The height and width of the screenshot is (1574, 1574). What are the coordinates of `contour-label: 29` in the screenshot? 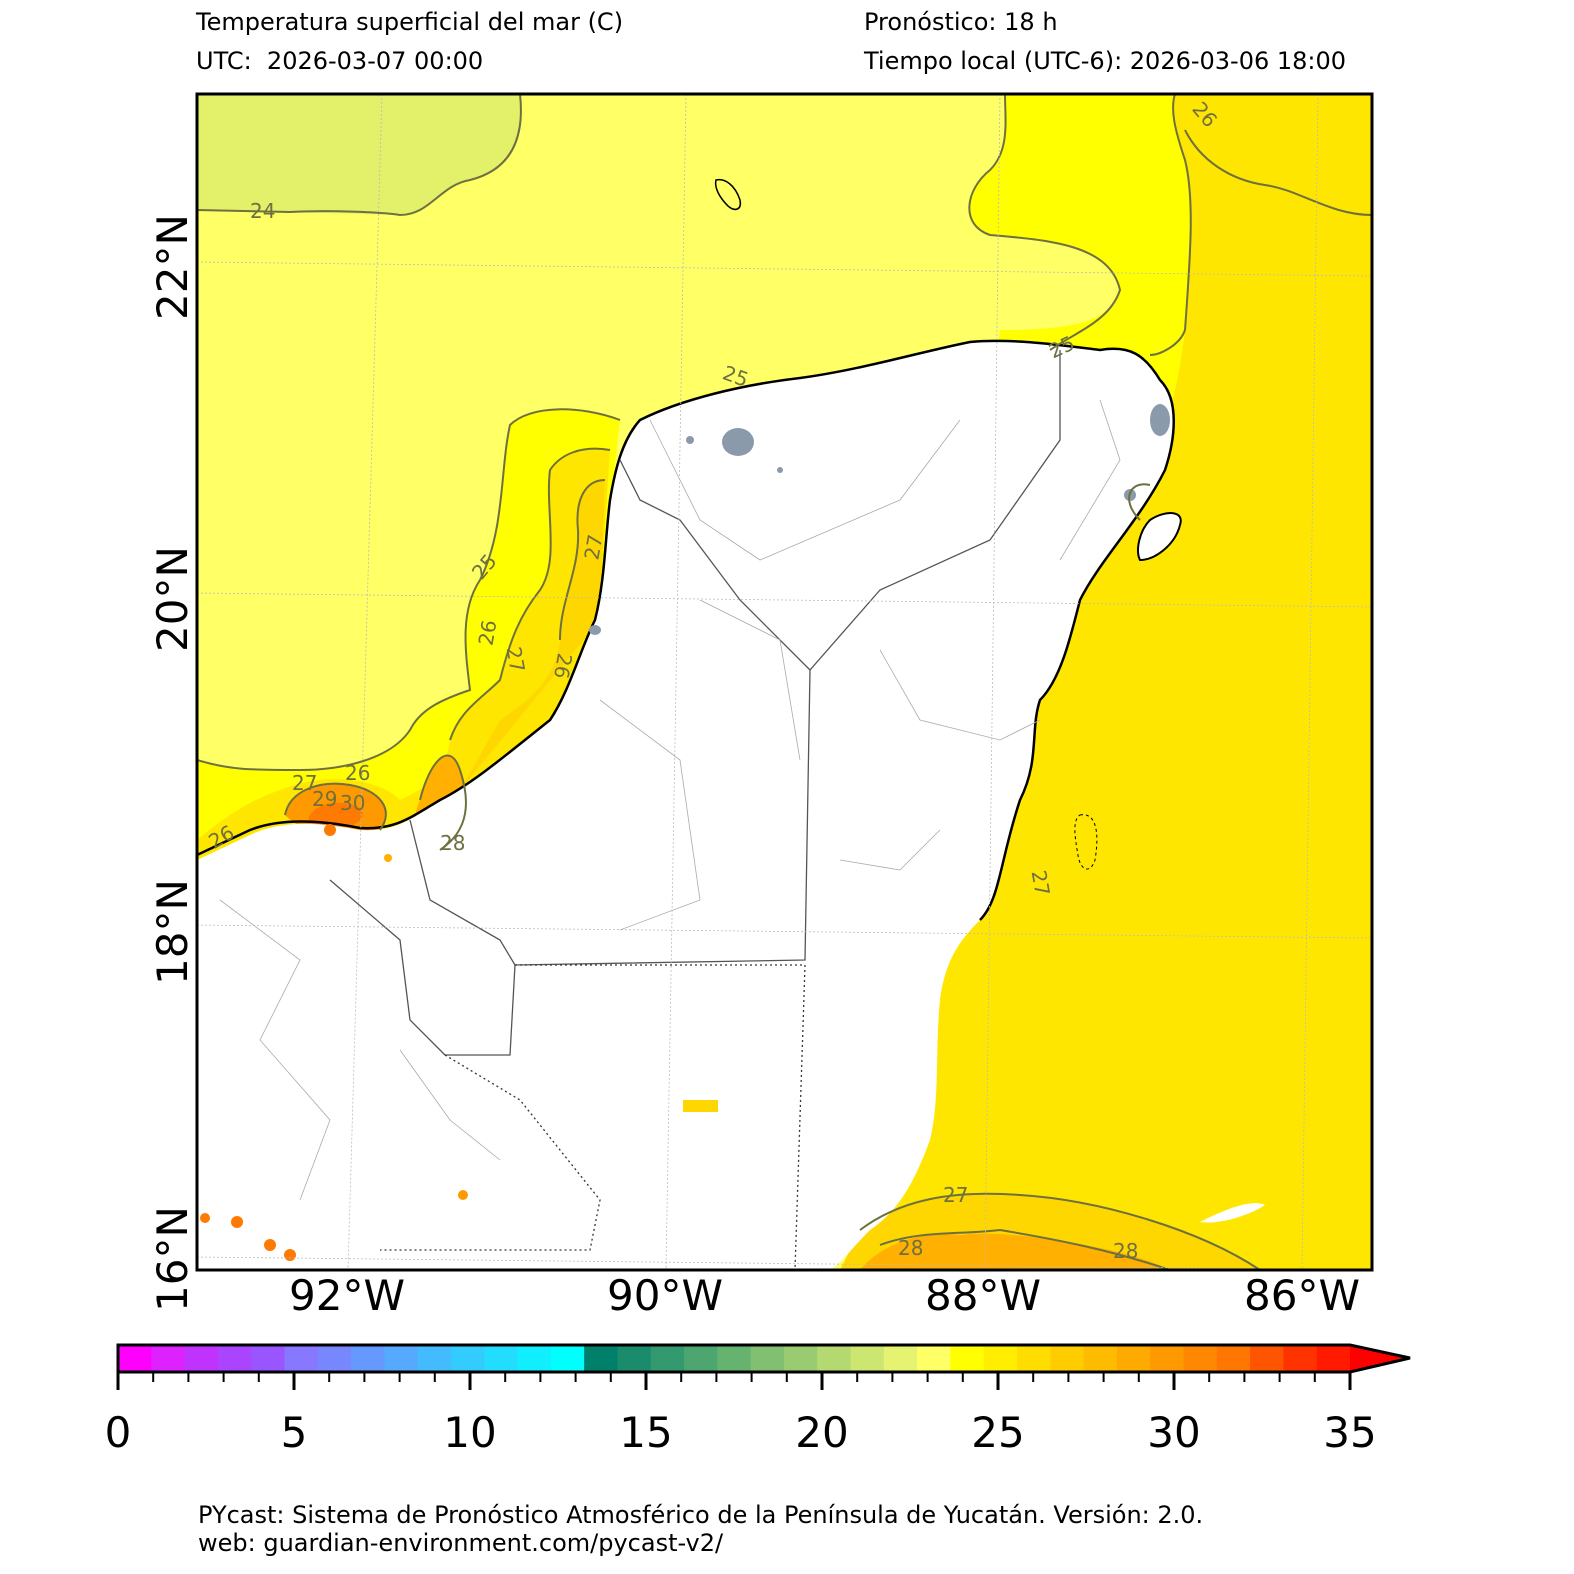 It's located at (324, 799).